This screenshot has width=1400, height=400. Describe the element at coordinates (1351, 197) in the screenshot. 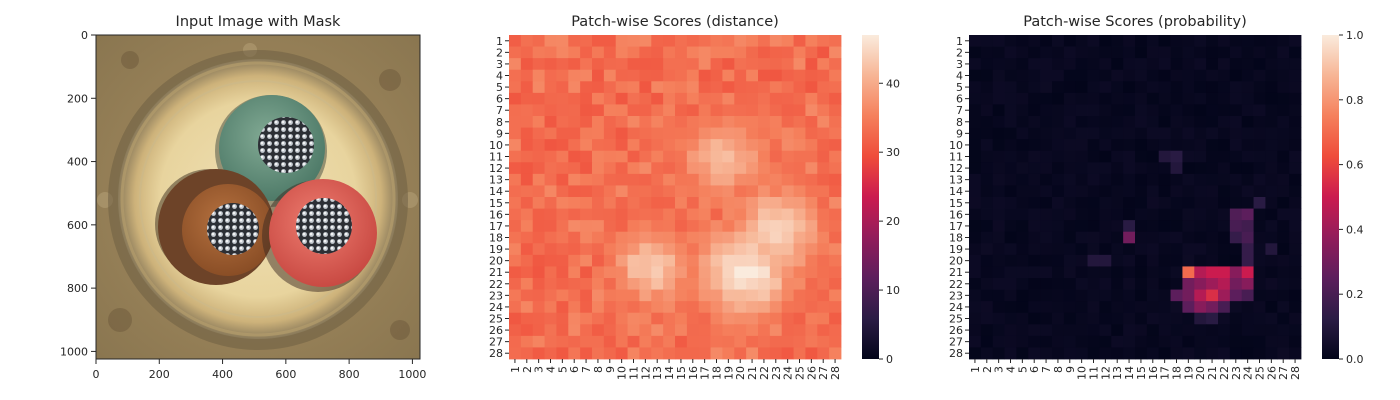

I see `probability-colorbar-ticks: 0.00.20.40.60.81.0` at that location.